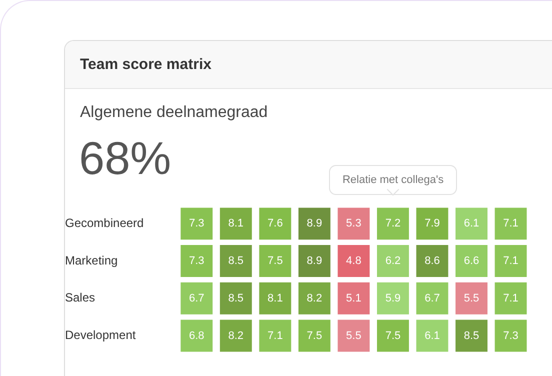 The height and width of the screenshot is (376, 552). I want to click on data-label: 7.6, so click(275, 224).